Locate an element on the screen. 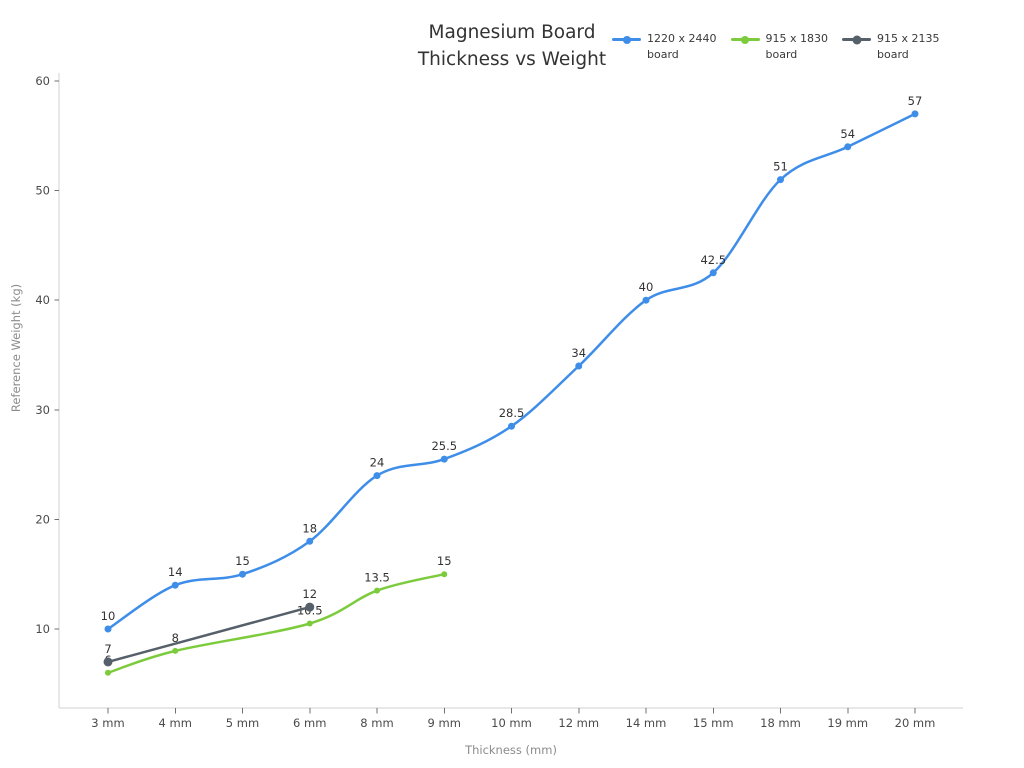 The image size is (1024, 768). x-tick-label: 8 mm is located at coordinates (376, 723).